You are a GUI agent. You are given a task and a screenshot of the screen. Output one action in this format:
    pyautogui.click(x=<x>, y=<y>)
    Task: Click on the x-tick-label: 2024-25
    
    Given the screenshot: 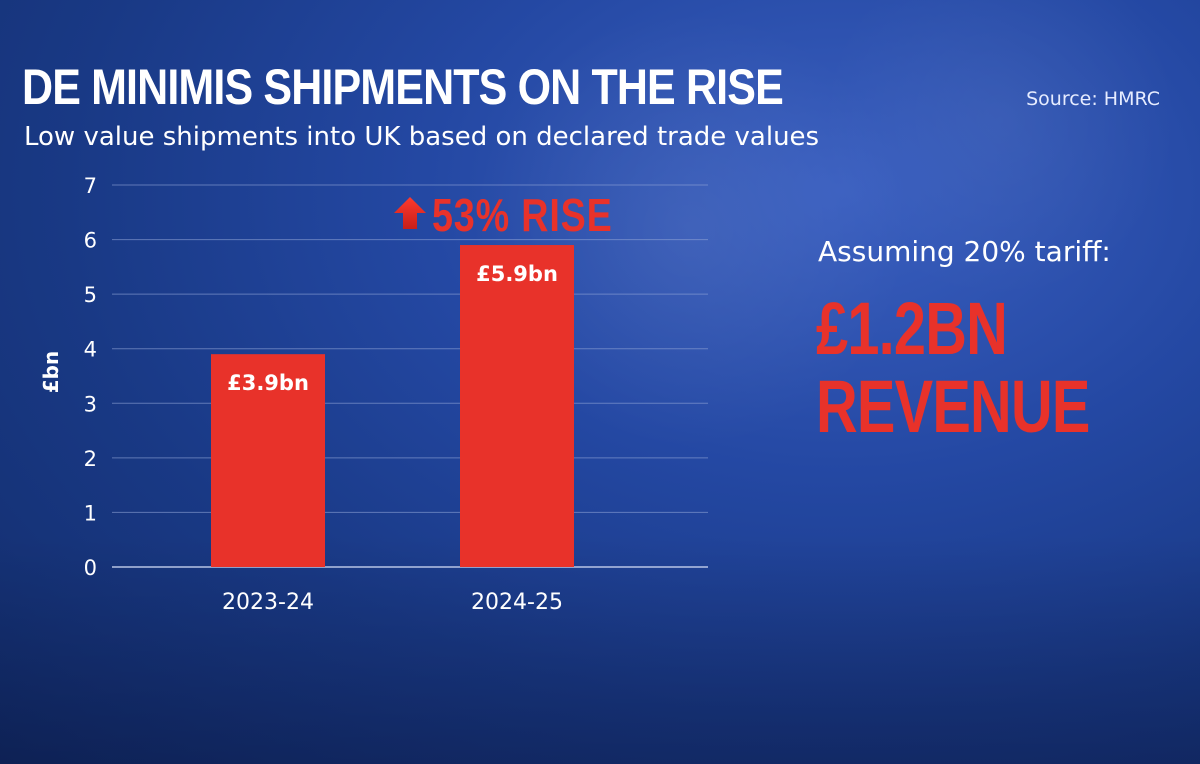 What is the action you would take?
    pyautogui.click(x=517, y=602)
    